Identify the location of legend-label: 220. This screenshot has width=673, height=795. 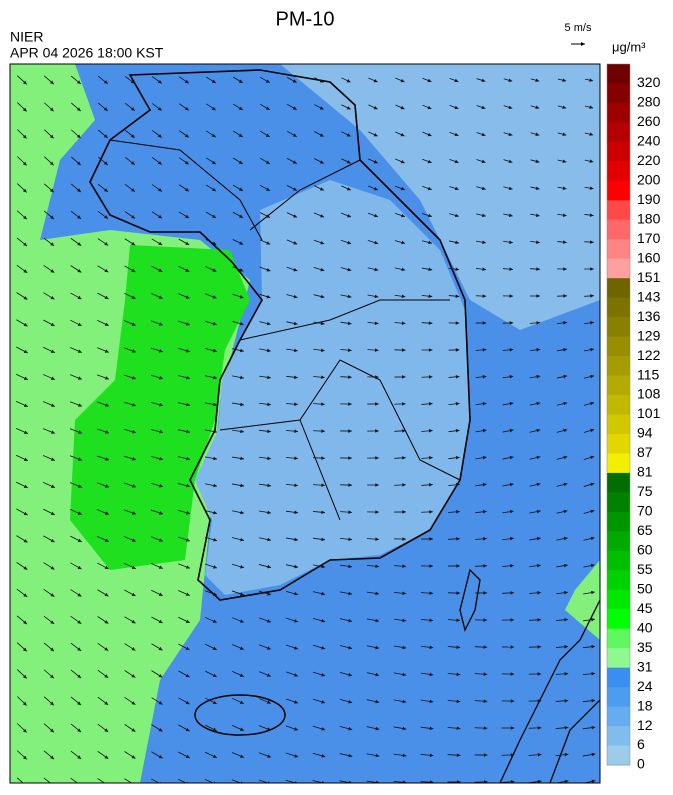
(649, 160).